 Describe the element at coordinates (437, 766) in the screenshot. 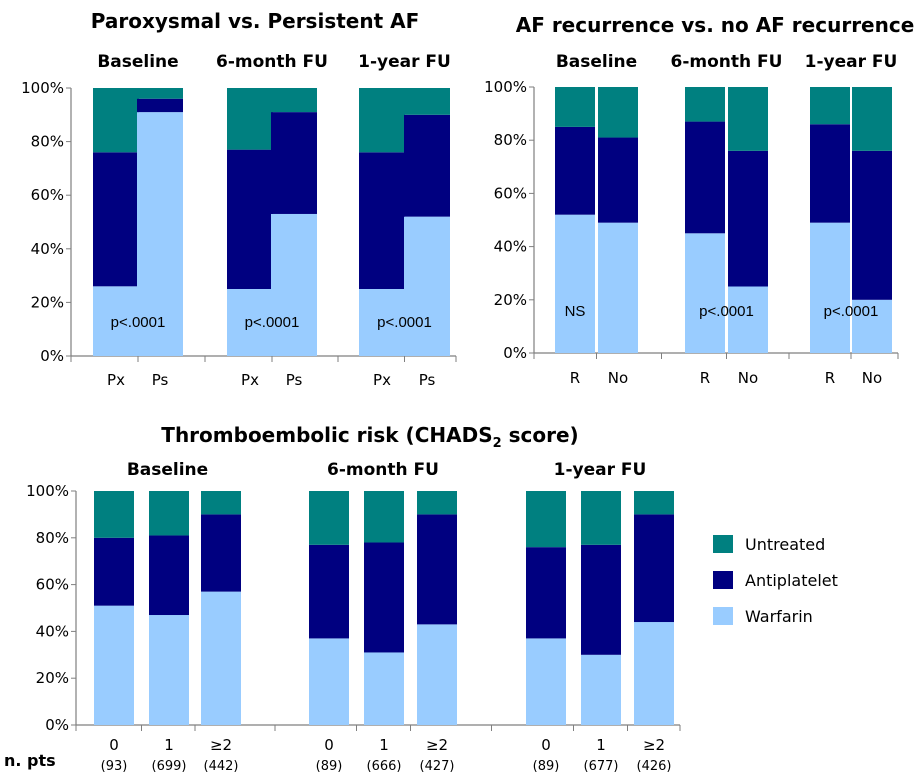

I see `n-count-label: (427)` at that location.